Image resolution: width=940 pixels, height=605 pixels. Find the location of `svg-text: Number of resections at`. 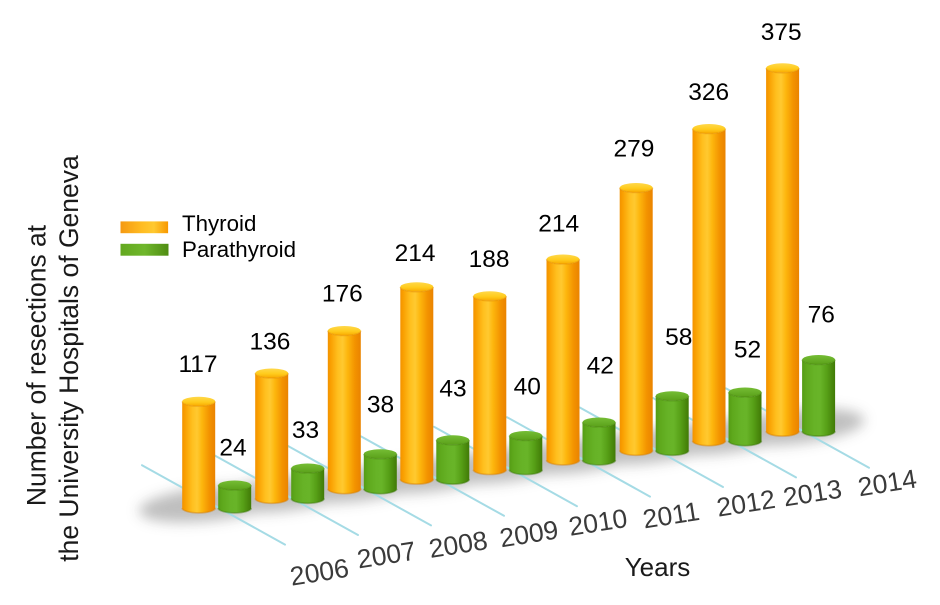

svg-text: Number of resections at is located at coordinates (37, 365).